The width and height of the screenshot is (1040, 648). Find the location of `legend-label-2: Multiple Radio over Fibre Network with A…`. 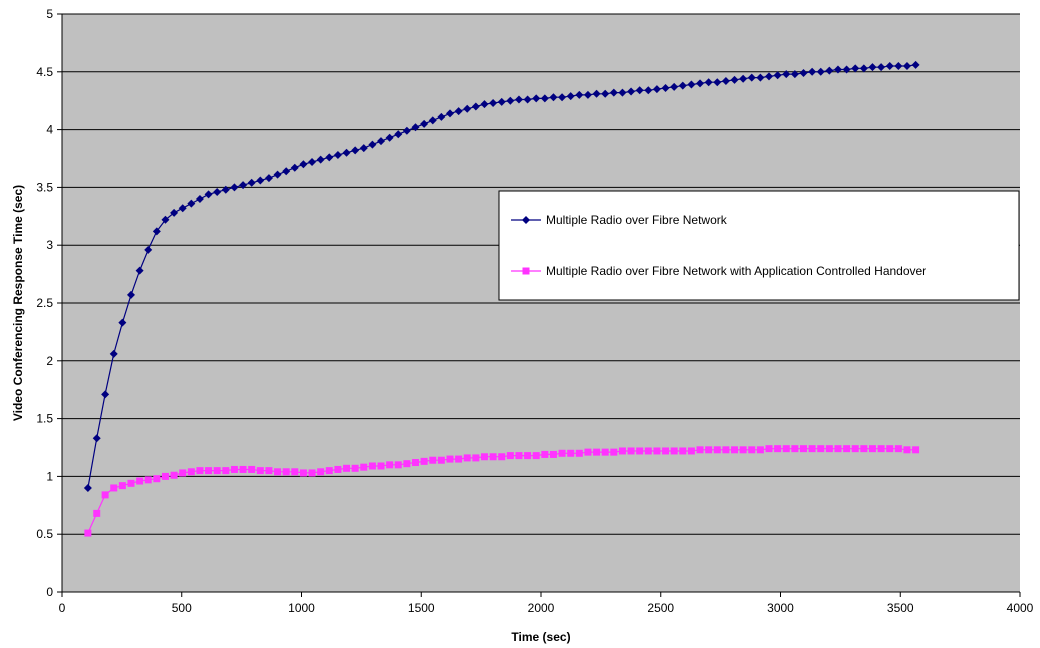

legend-label-2: Multiple Radio over Fibre Network with A… is located at coordinates (736, 271).